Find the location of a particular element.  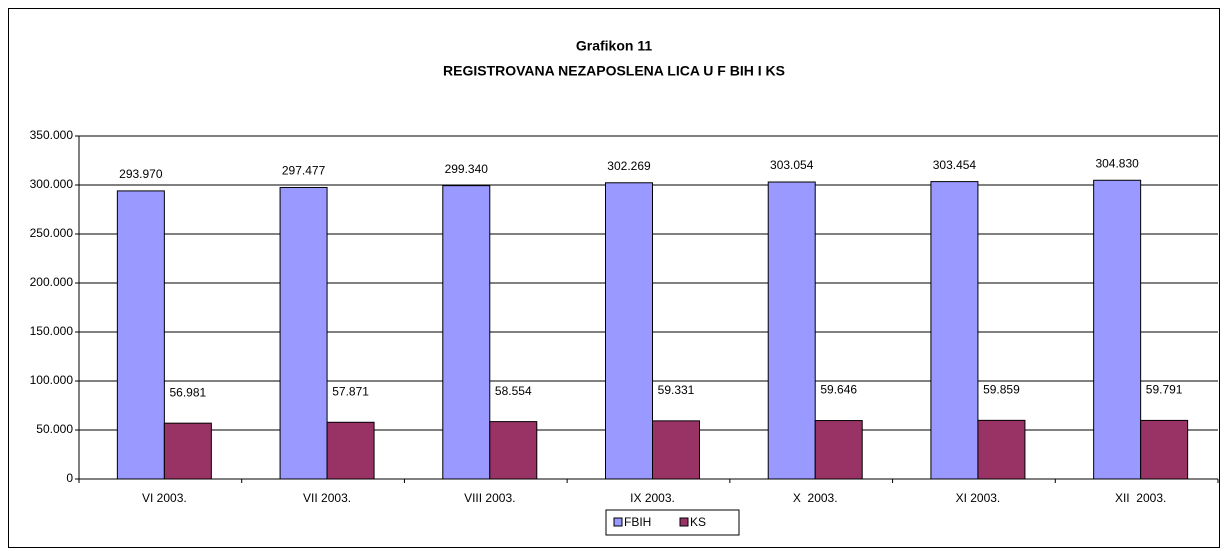

data-label: 57.871 is located at coordinates (350, 391).